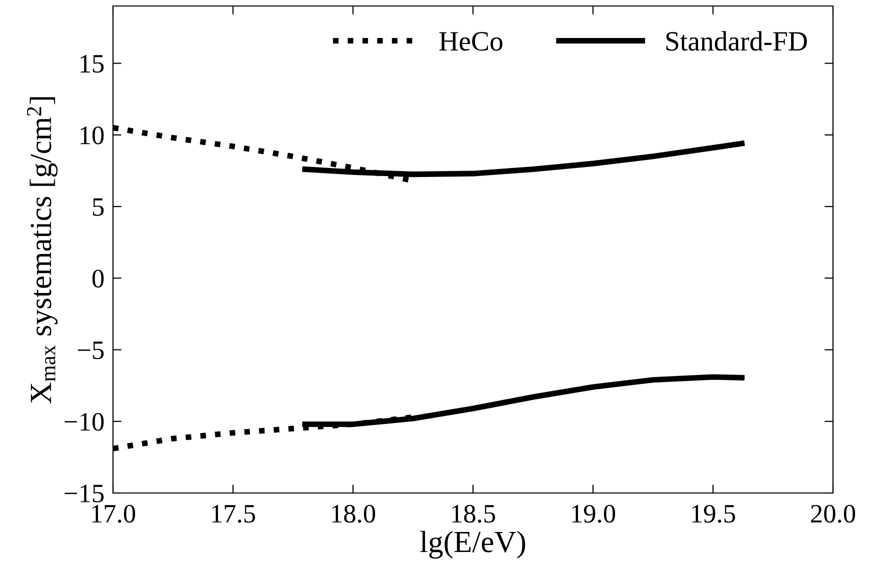 This screenshot has width=880, height=563. I want to click on x-tick-label: 18.5, so click(474, 513).